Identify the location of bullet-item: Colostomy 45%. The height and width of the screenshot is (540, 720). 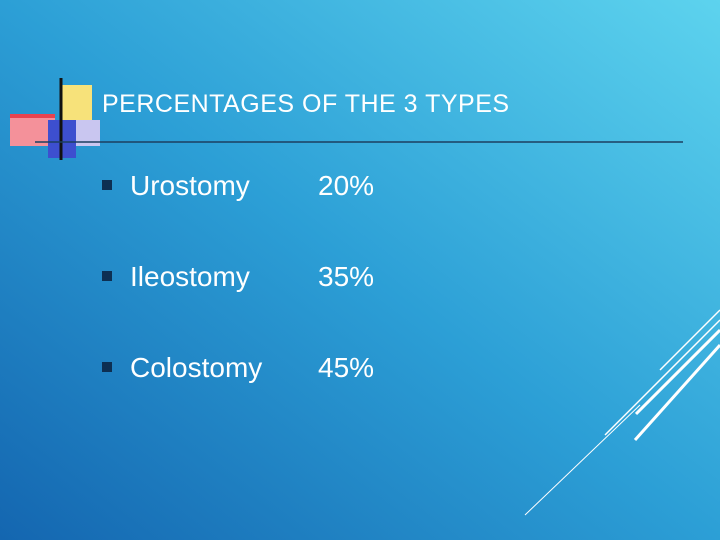
(238, 367).